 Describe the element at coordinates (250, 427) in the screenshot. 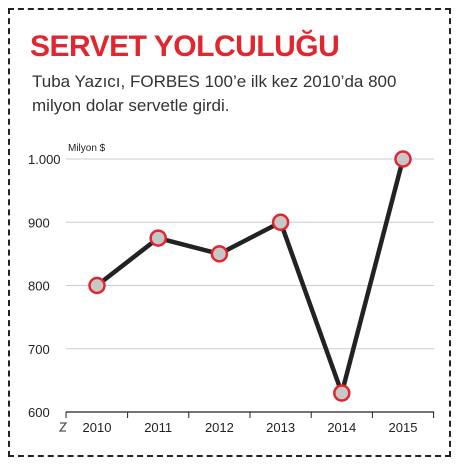

I see `x-tick-labels: 2010 2011 2012 2013 2014 2015` at that location.